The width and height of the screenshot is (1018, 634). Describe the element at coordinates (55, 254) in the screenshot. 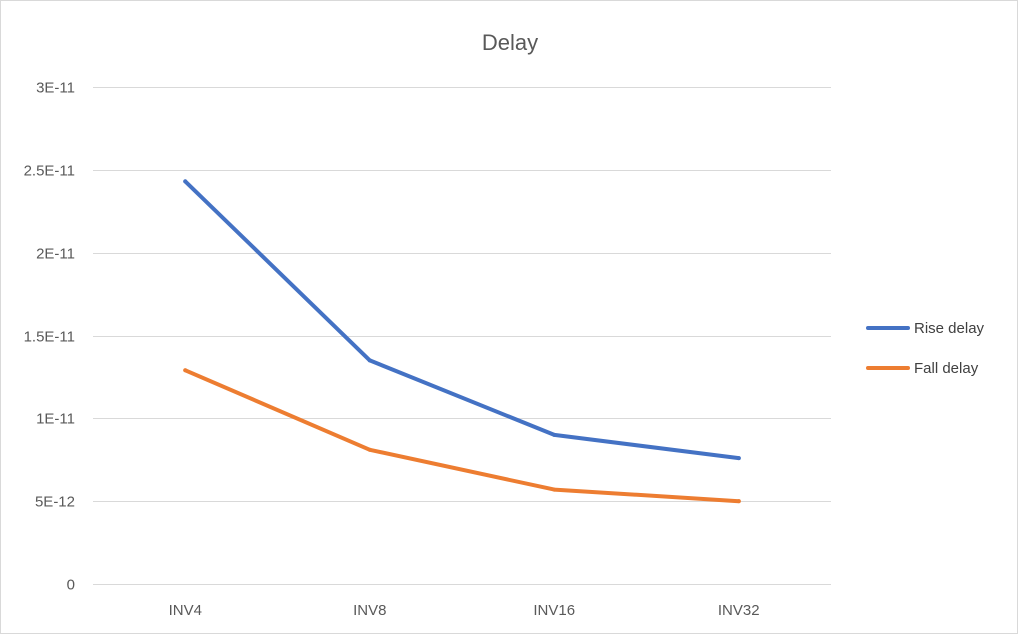

I see `y-tick-label: 2E-11` at that location.